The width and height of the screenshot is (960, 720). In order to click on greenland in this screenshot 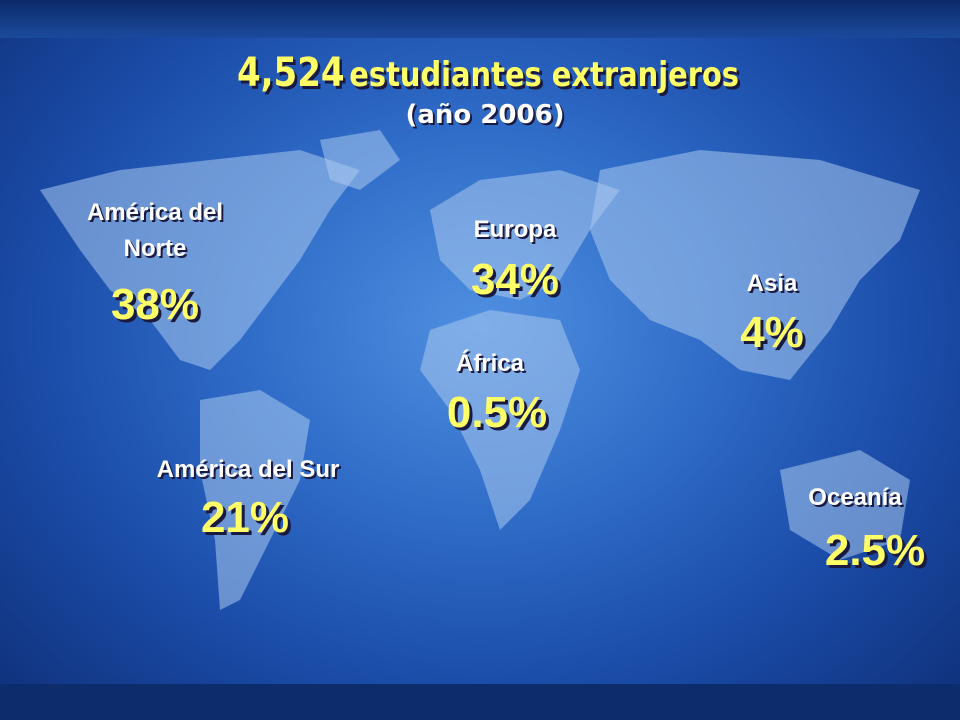, I will do `click(360, 160)`.